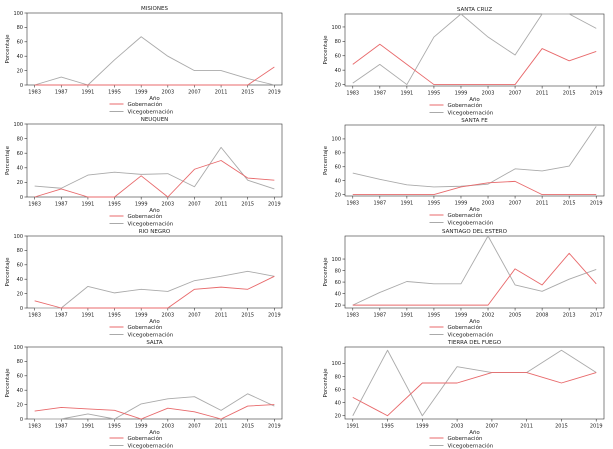 The width and height of the screenshot is (613, 449). What do you see at coordinates (488, 316) in the screenshot?
I see `x-tick-label: 2002` at bounding box center [488, 316].